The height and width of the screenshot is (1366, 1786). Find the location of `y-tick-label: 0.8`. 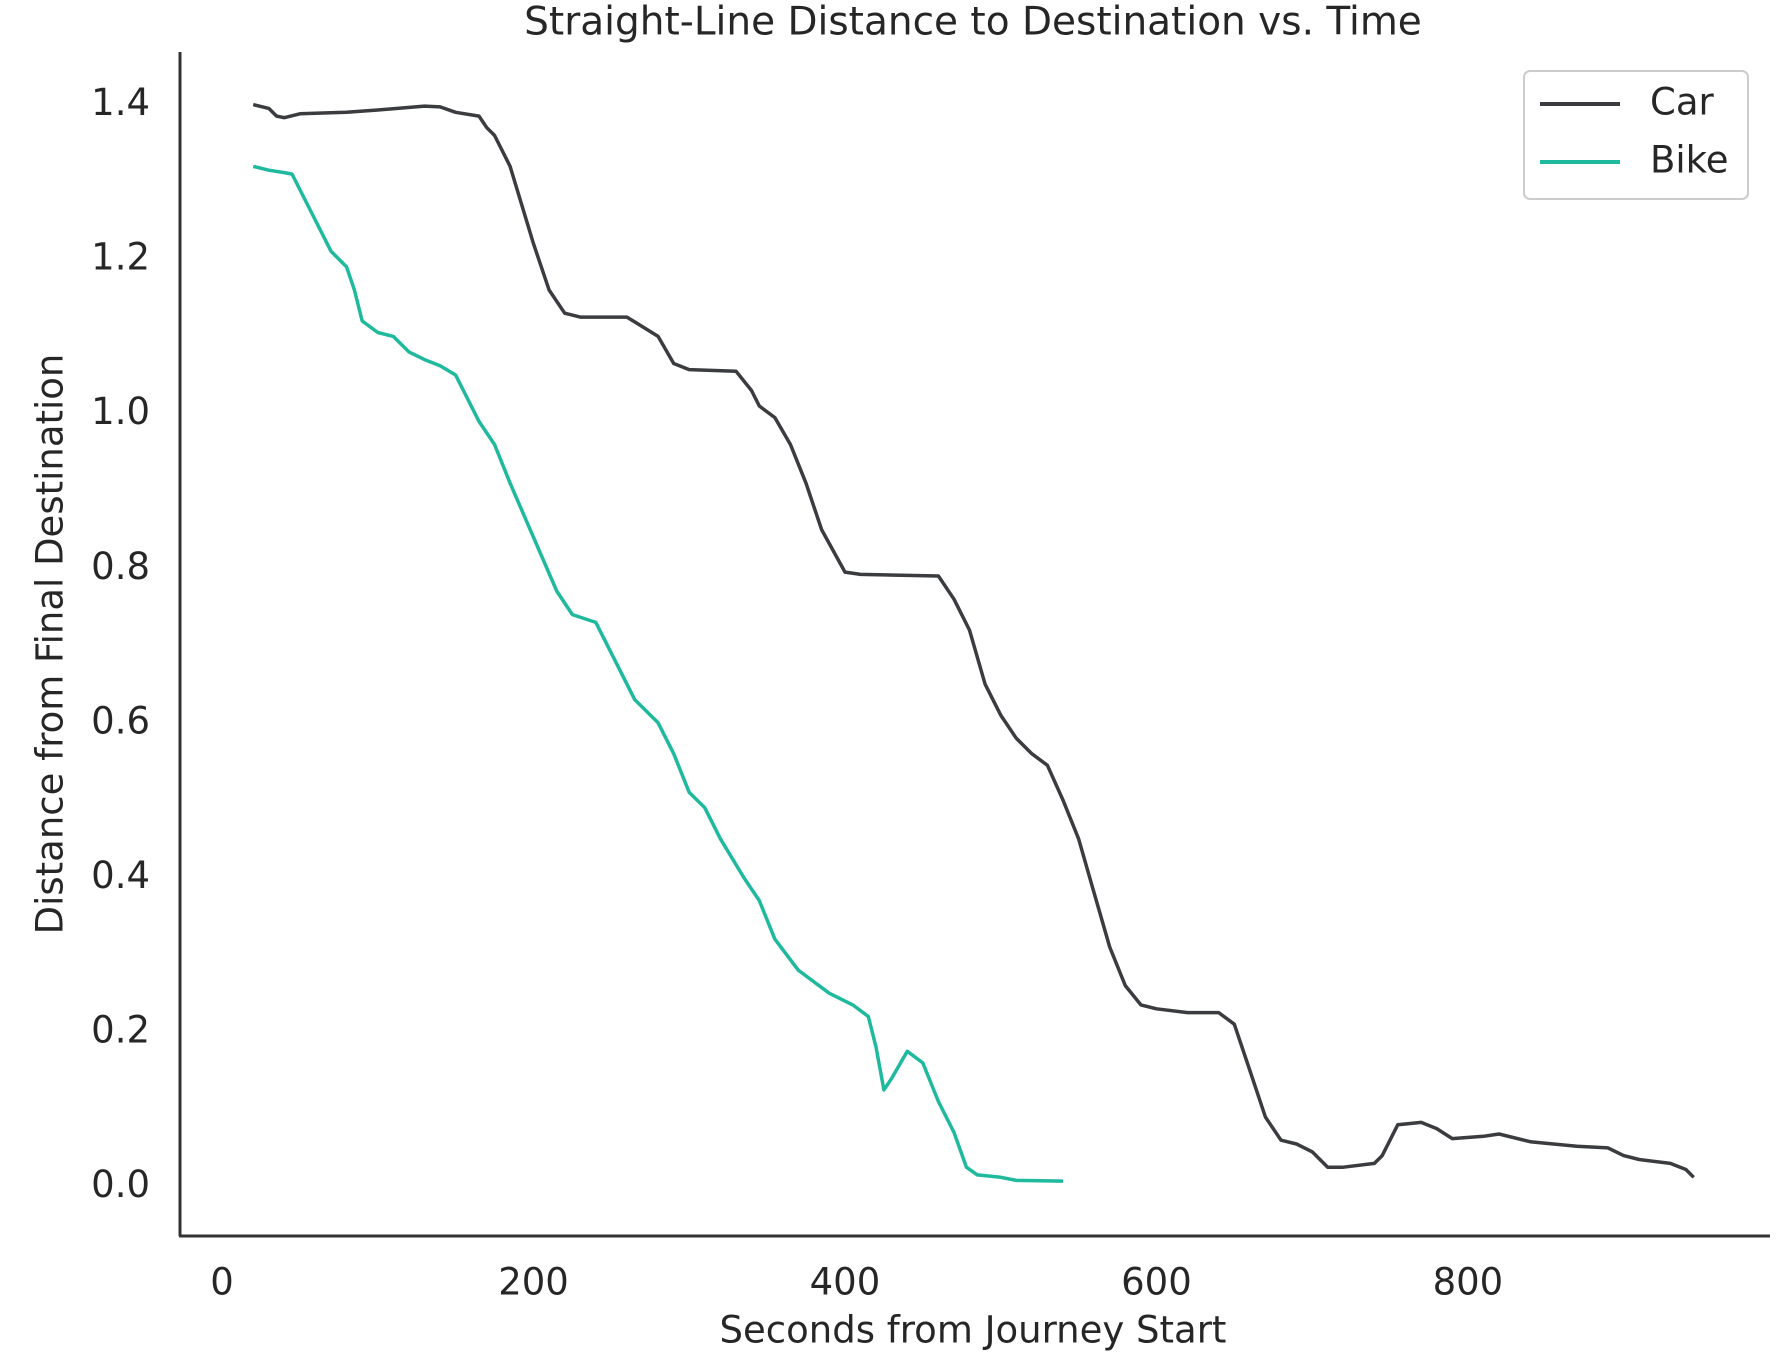

y-tick-label: 0.8 is located at coordinates (120, 566).